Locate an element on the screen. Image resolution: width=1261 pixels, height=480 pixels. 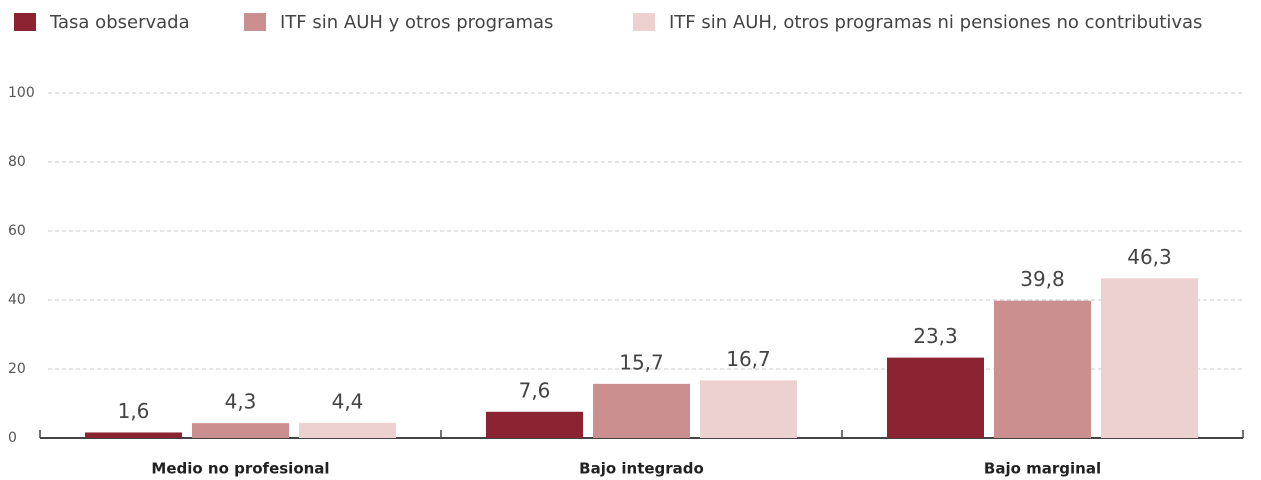
x-tick-label: Bajo integrado is located at coordinates (641, 469).